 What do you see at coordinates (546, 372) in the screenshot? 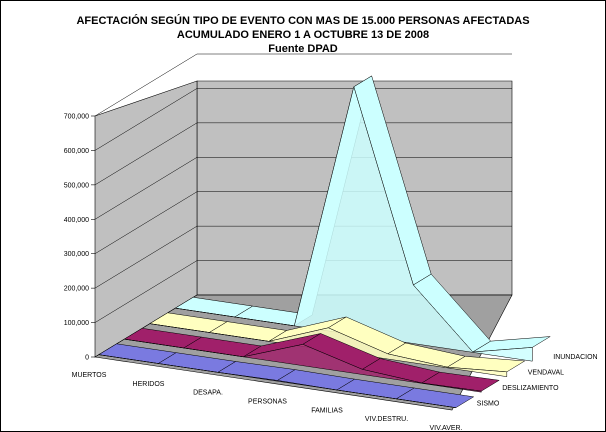
I see `series-label: VENDAVAL` at bounding box center [546, 372].